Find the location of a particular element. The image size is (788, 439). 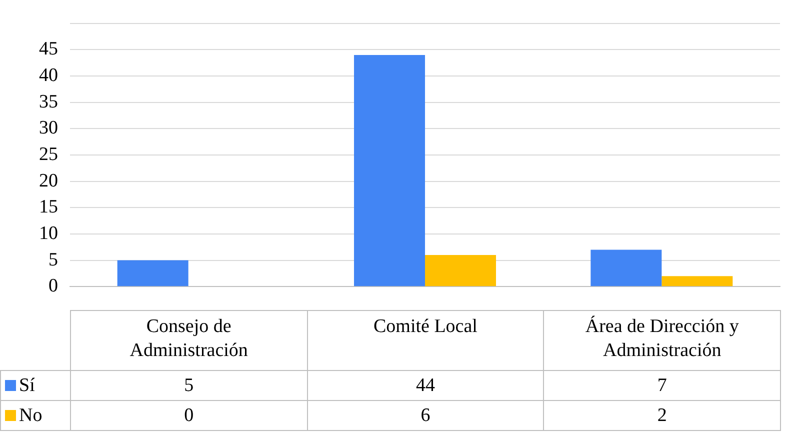

x-tick-label: Consejo de Administración is located at coordinates (189, 340).